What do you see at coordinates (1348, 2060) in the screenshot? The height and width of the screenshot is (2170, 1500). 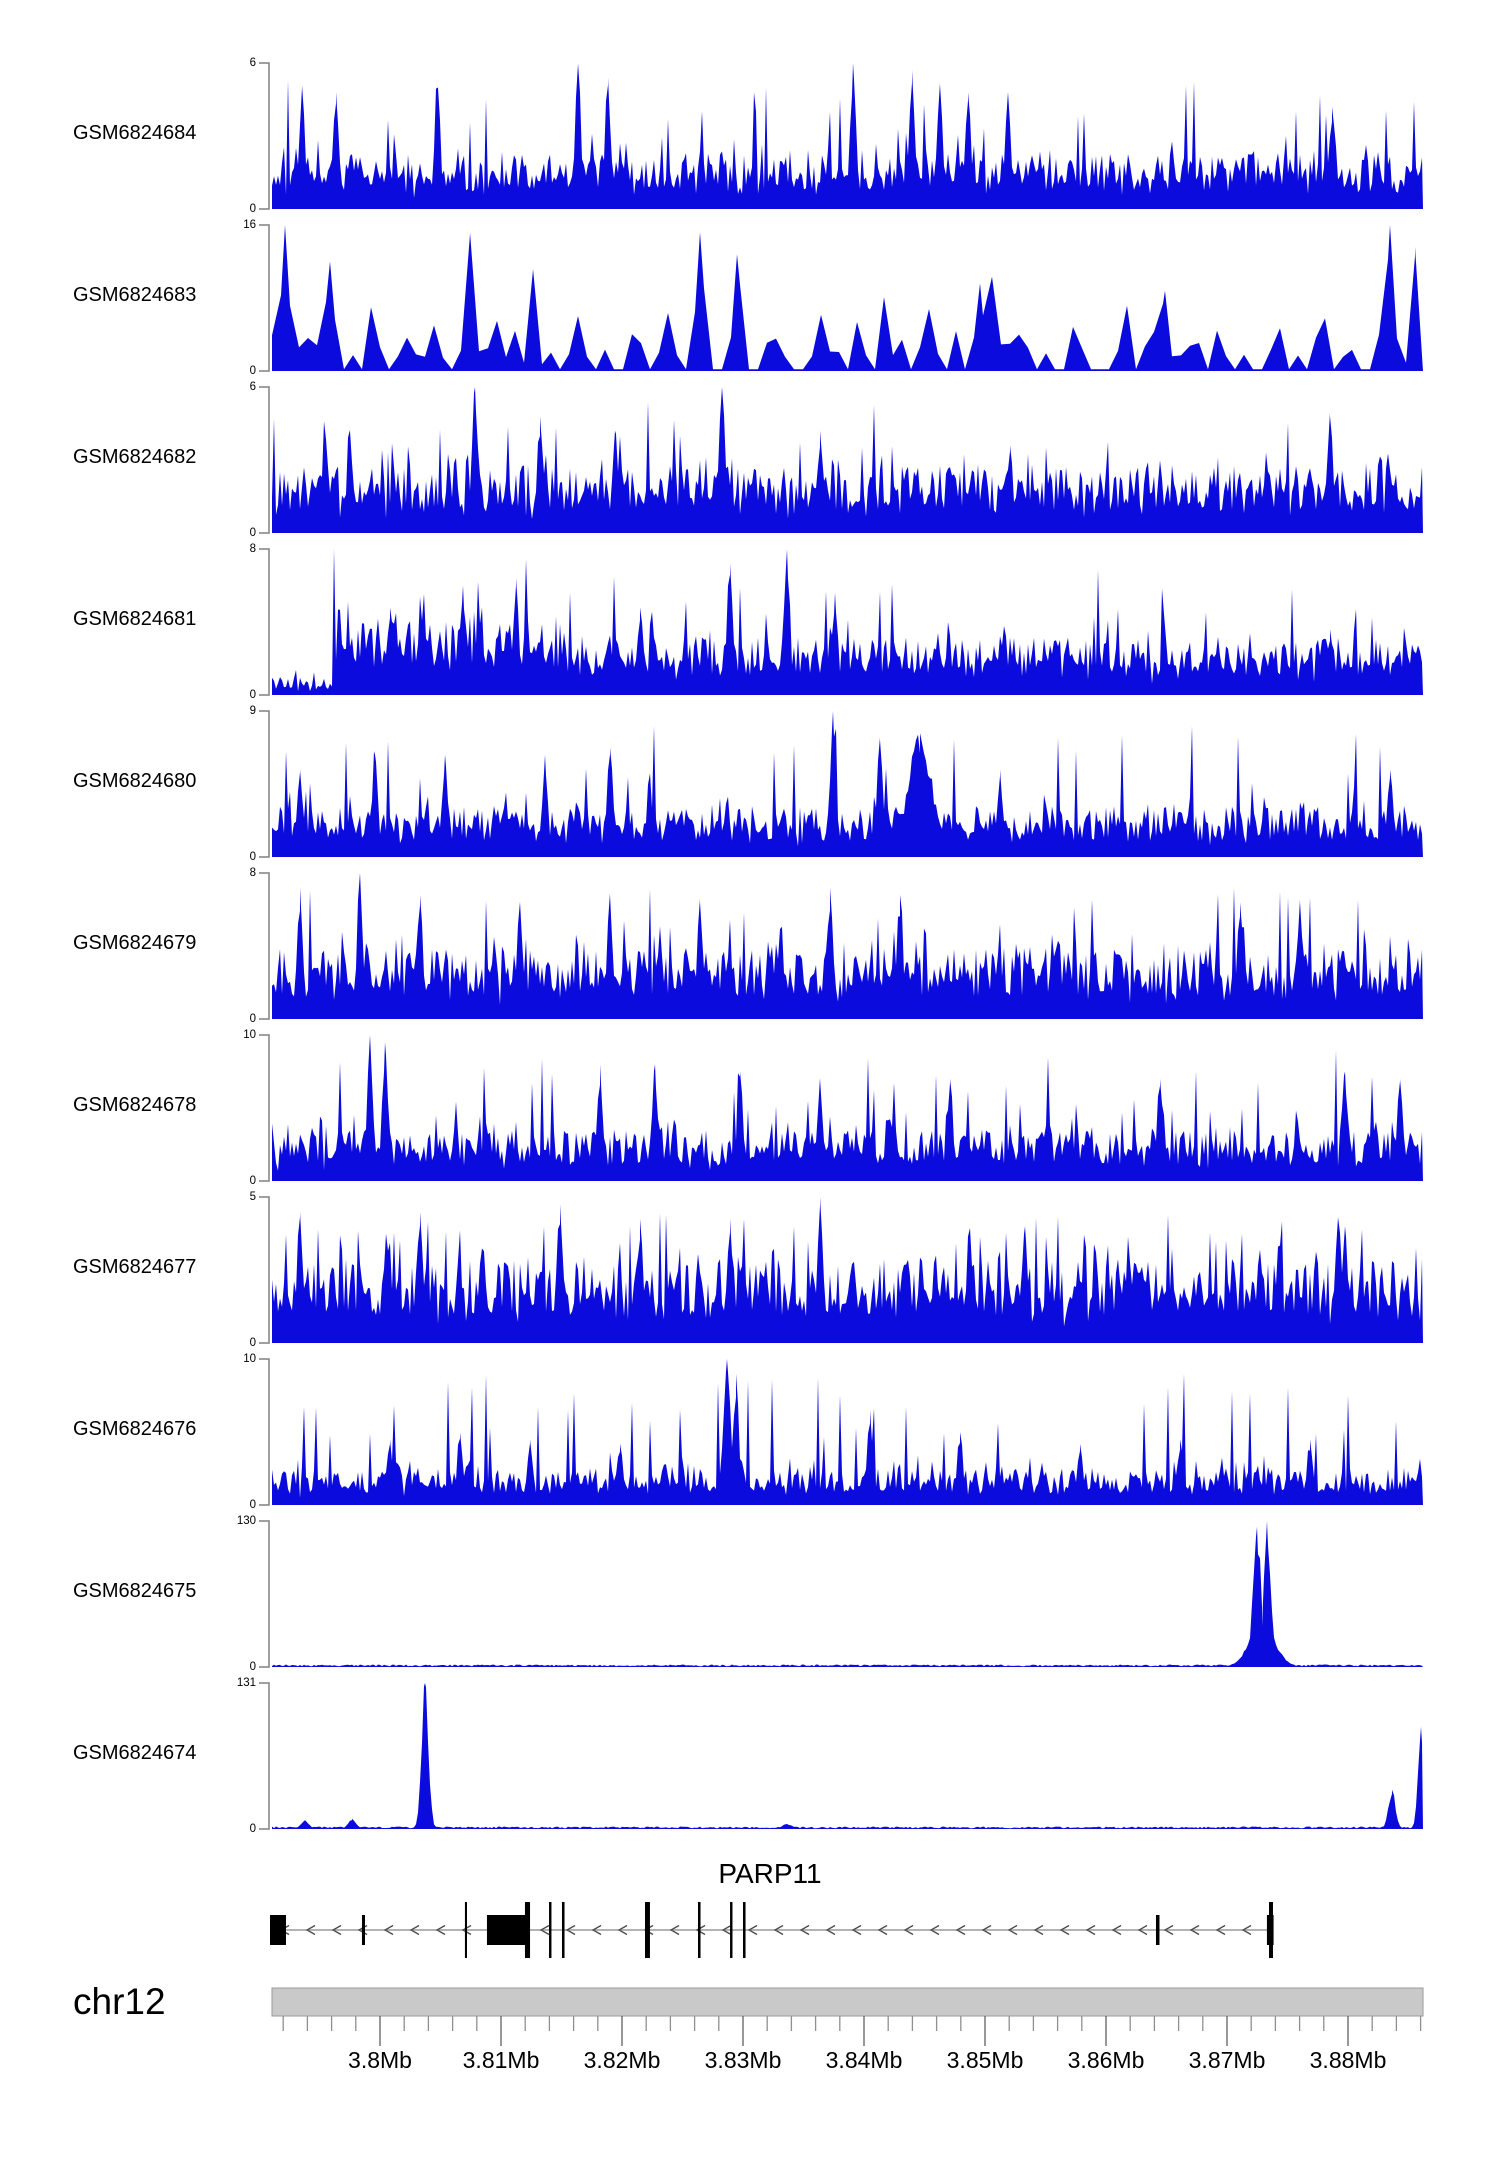 I see `x-axis-tick-label: 3.88Mb` at bounding box center [1348, 2060].